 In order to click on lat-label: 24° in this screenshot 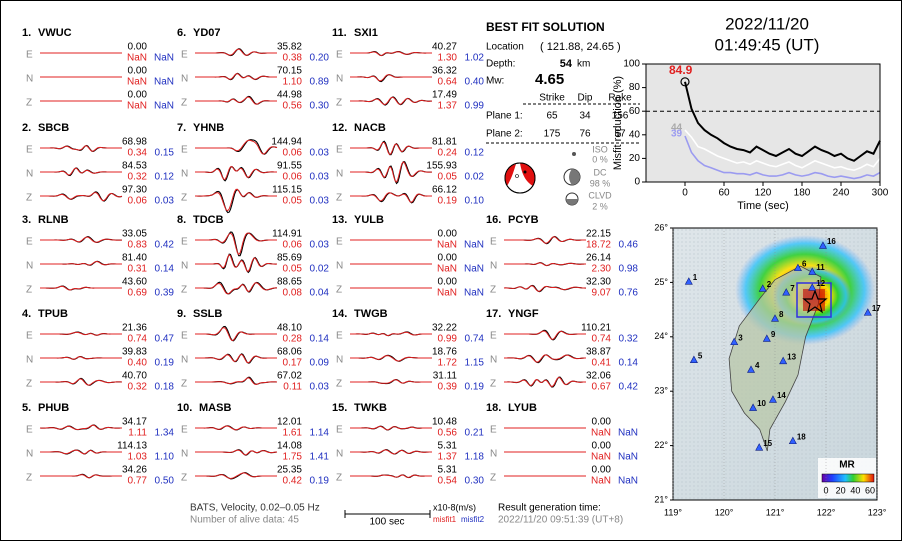, I will do `click(661, 336)`.